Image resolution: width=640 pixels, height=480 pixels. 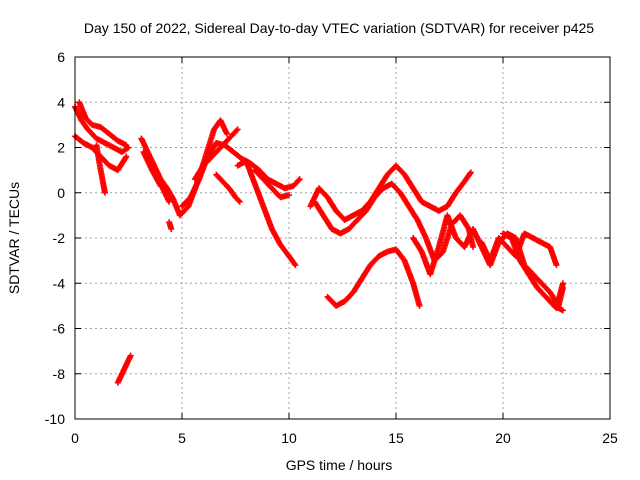 I want to click on x-axis-label: GPS time / hours, so click(x=339, y=465).